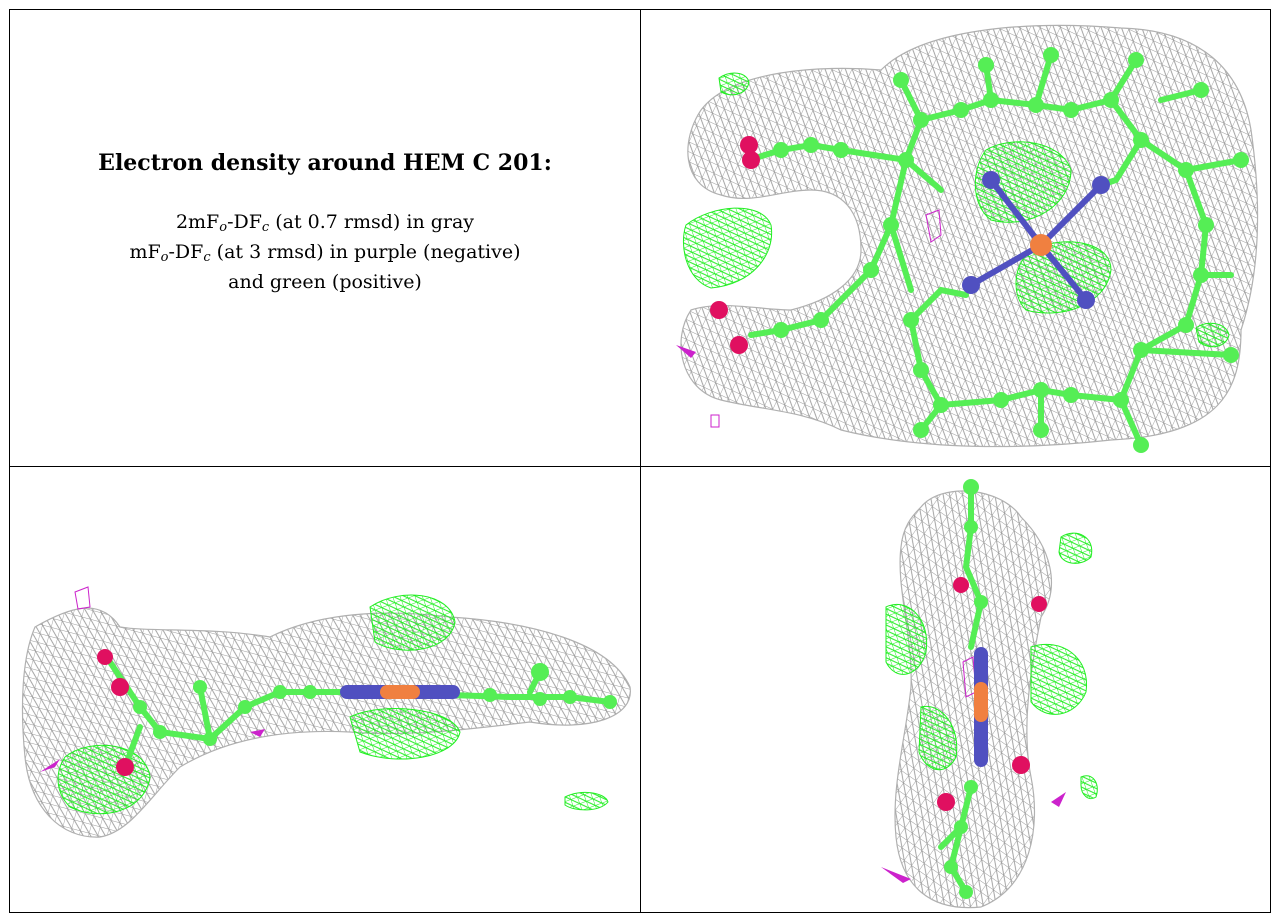  I want to click on iron-atom, so click(1041, 245).